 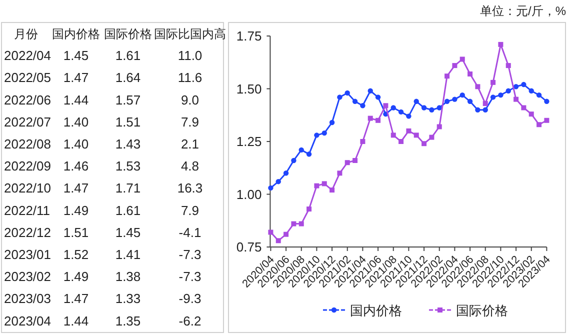 What do you see at coordinates (190, 166) in the screenshot?
I see `data-label: 4.8` at bounding box center [190, 166].